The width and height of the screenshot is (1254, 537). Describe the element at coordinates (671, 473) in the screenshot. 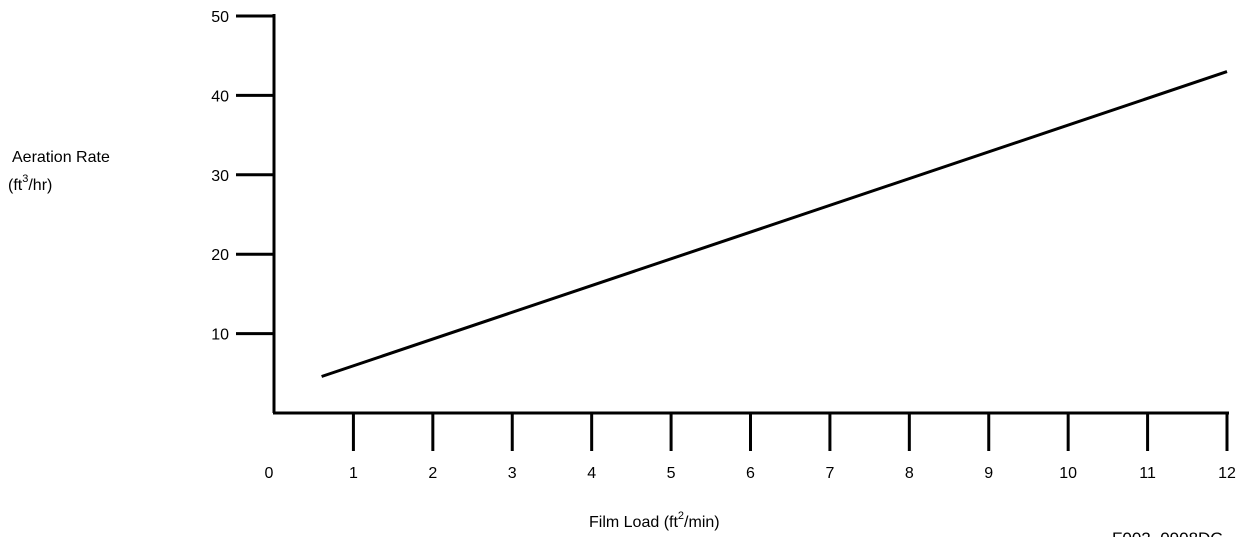

I see `x-tick-label: 5` at that location.